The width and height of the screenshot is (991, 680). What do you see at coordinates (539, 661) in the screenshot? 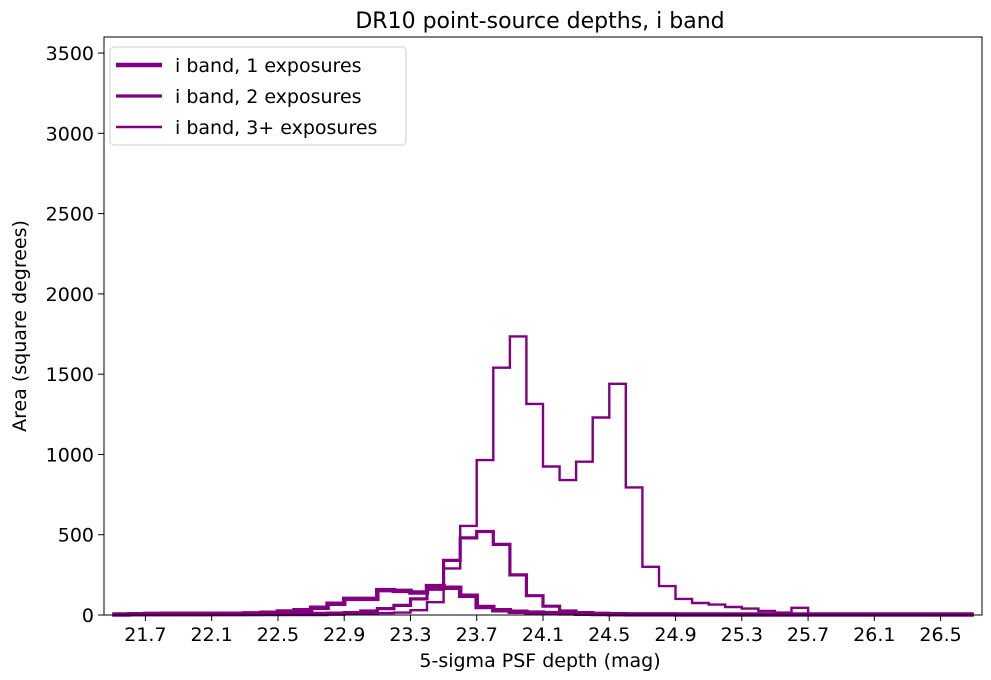
I see `x-axis-label: 5-sigma PSF depth (mag)` at bounding box center [539, 661].